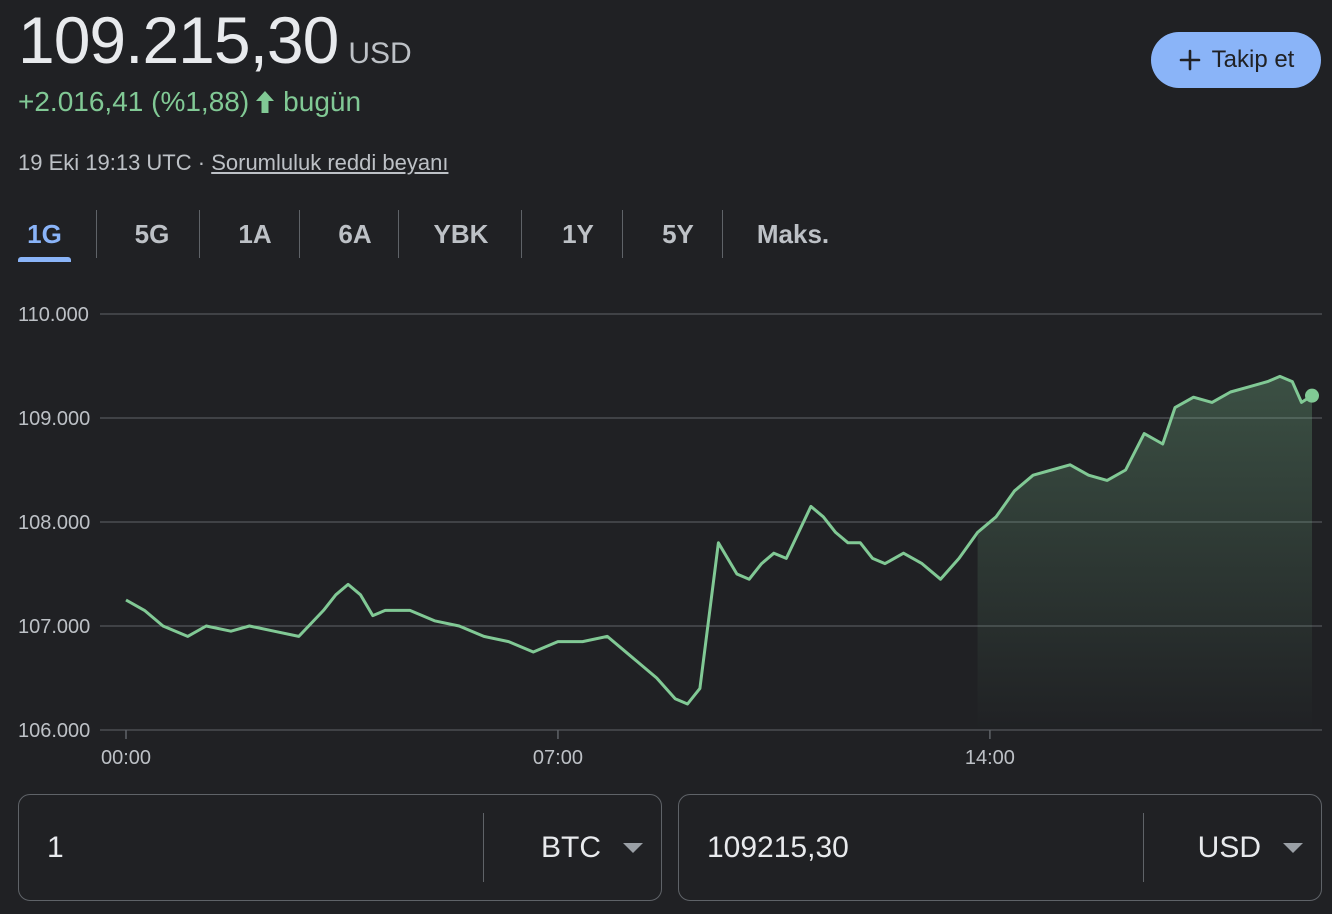  I want to click on tab-ybk: YBK, so click(461, 234).